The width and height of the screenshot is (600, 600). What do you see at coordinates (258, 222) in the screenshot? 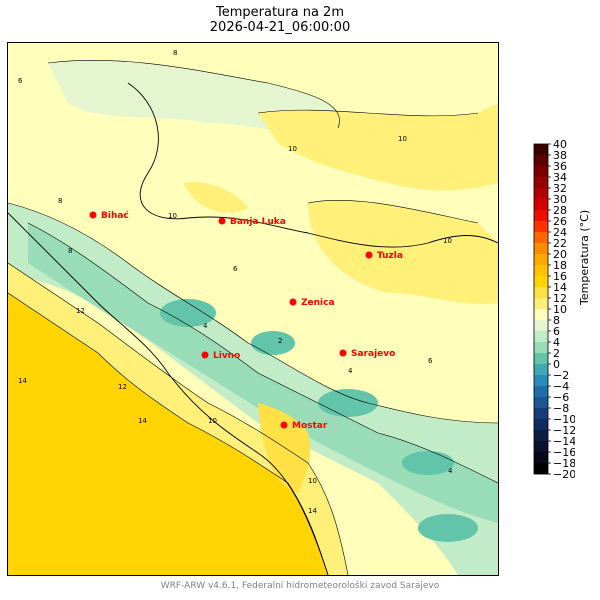
I see `city-label-banja-luka: Banja Luka` at bounding box center [258, 222].